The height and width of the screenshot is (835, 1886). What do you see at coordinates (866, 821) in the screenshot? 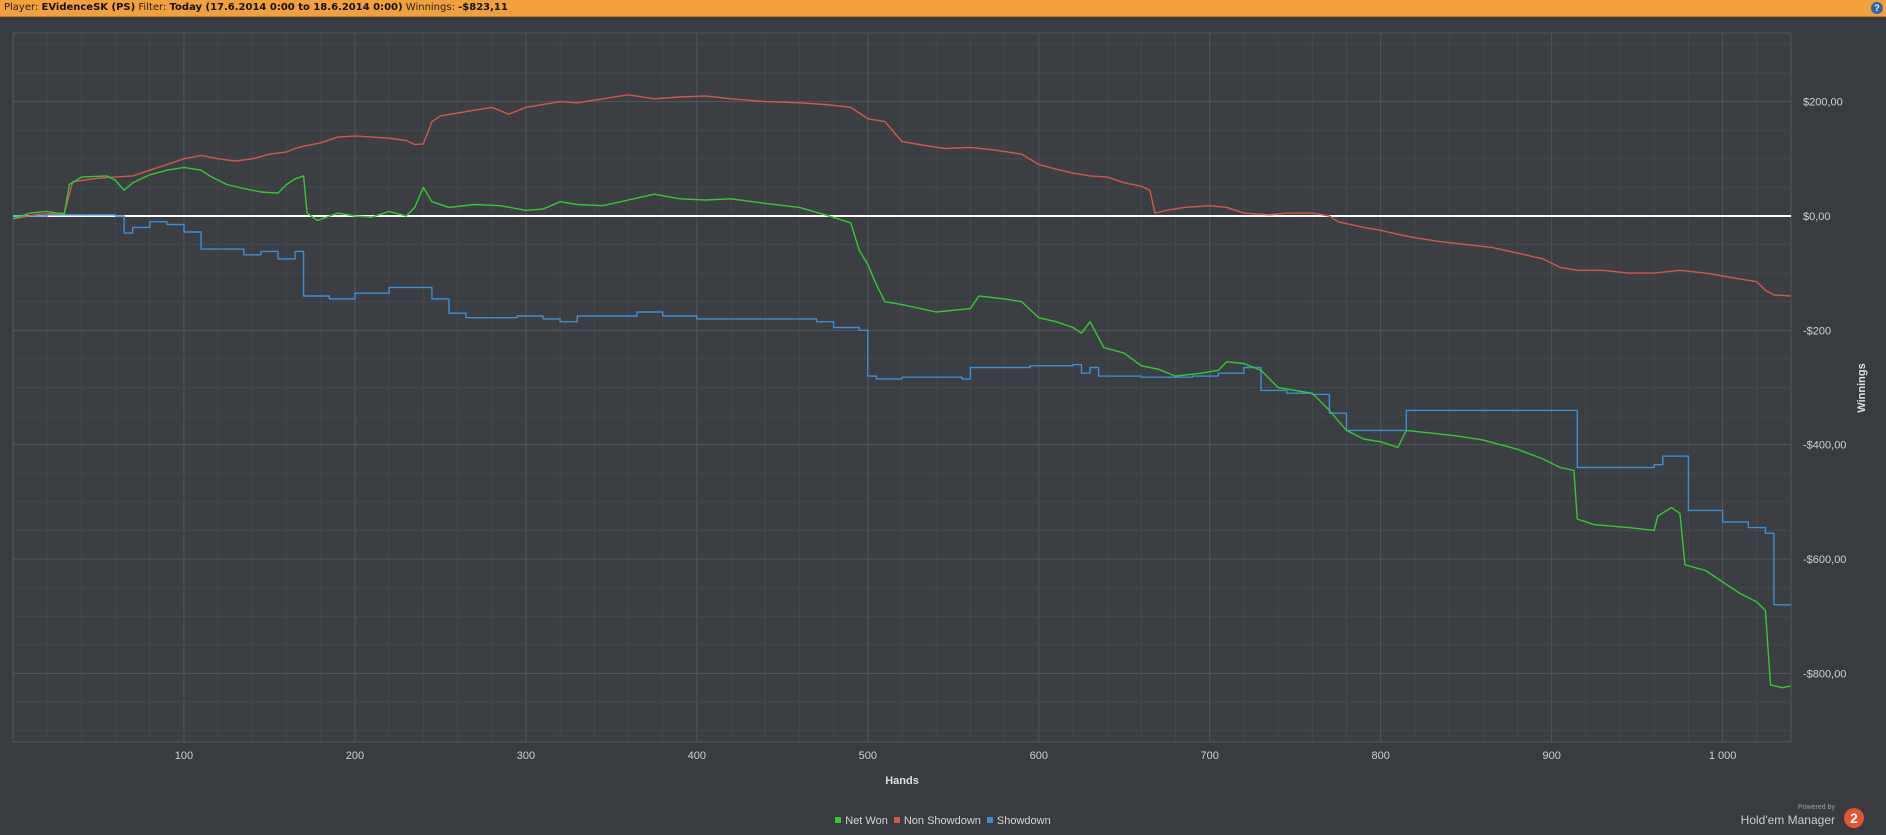
I see `legend-label: Net Won` at bounding box center [866, 821].